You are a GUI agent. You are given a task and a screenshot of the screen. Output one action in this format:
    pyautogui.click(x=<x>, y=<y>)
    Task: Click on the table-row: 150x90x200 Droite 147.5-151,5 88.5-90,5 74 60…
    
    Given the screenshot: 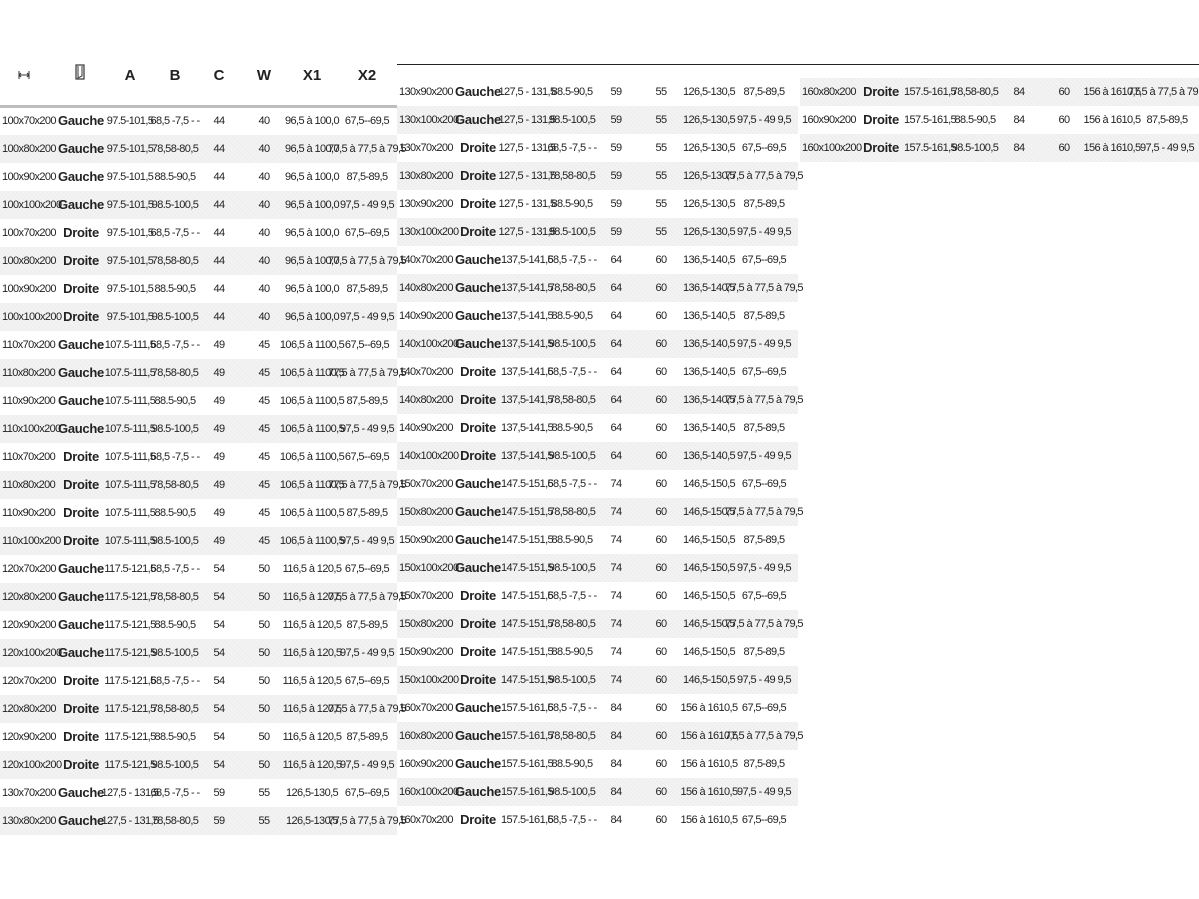 What is the action you would take?
    pyautogui.click(x=597, y=652)
    